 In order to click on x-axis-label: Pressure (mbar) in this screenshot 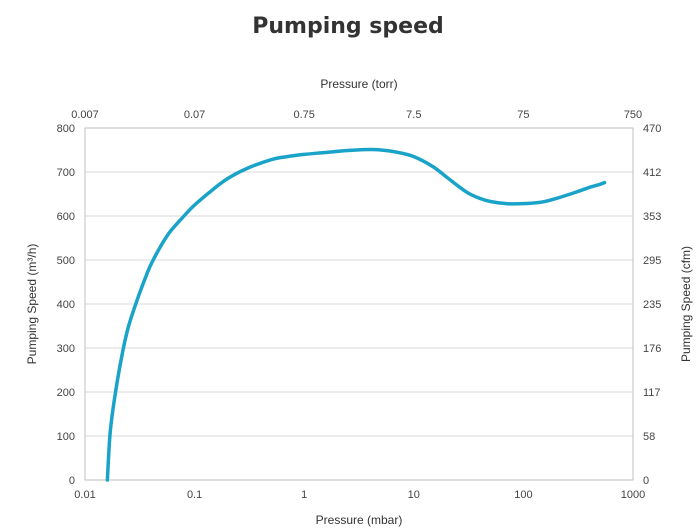, I will do `click(359, 520)`.